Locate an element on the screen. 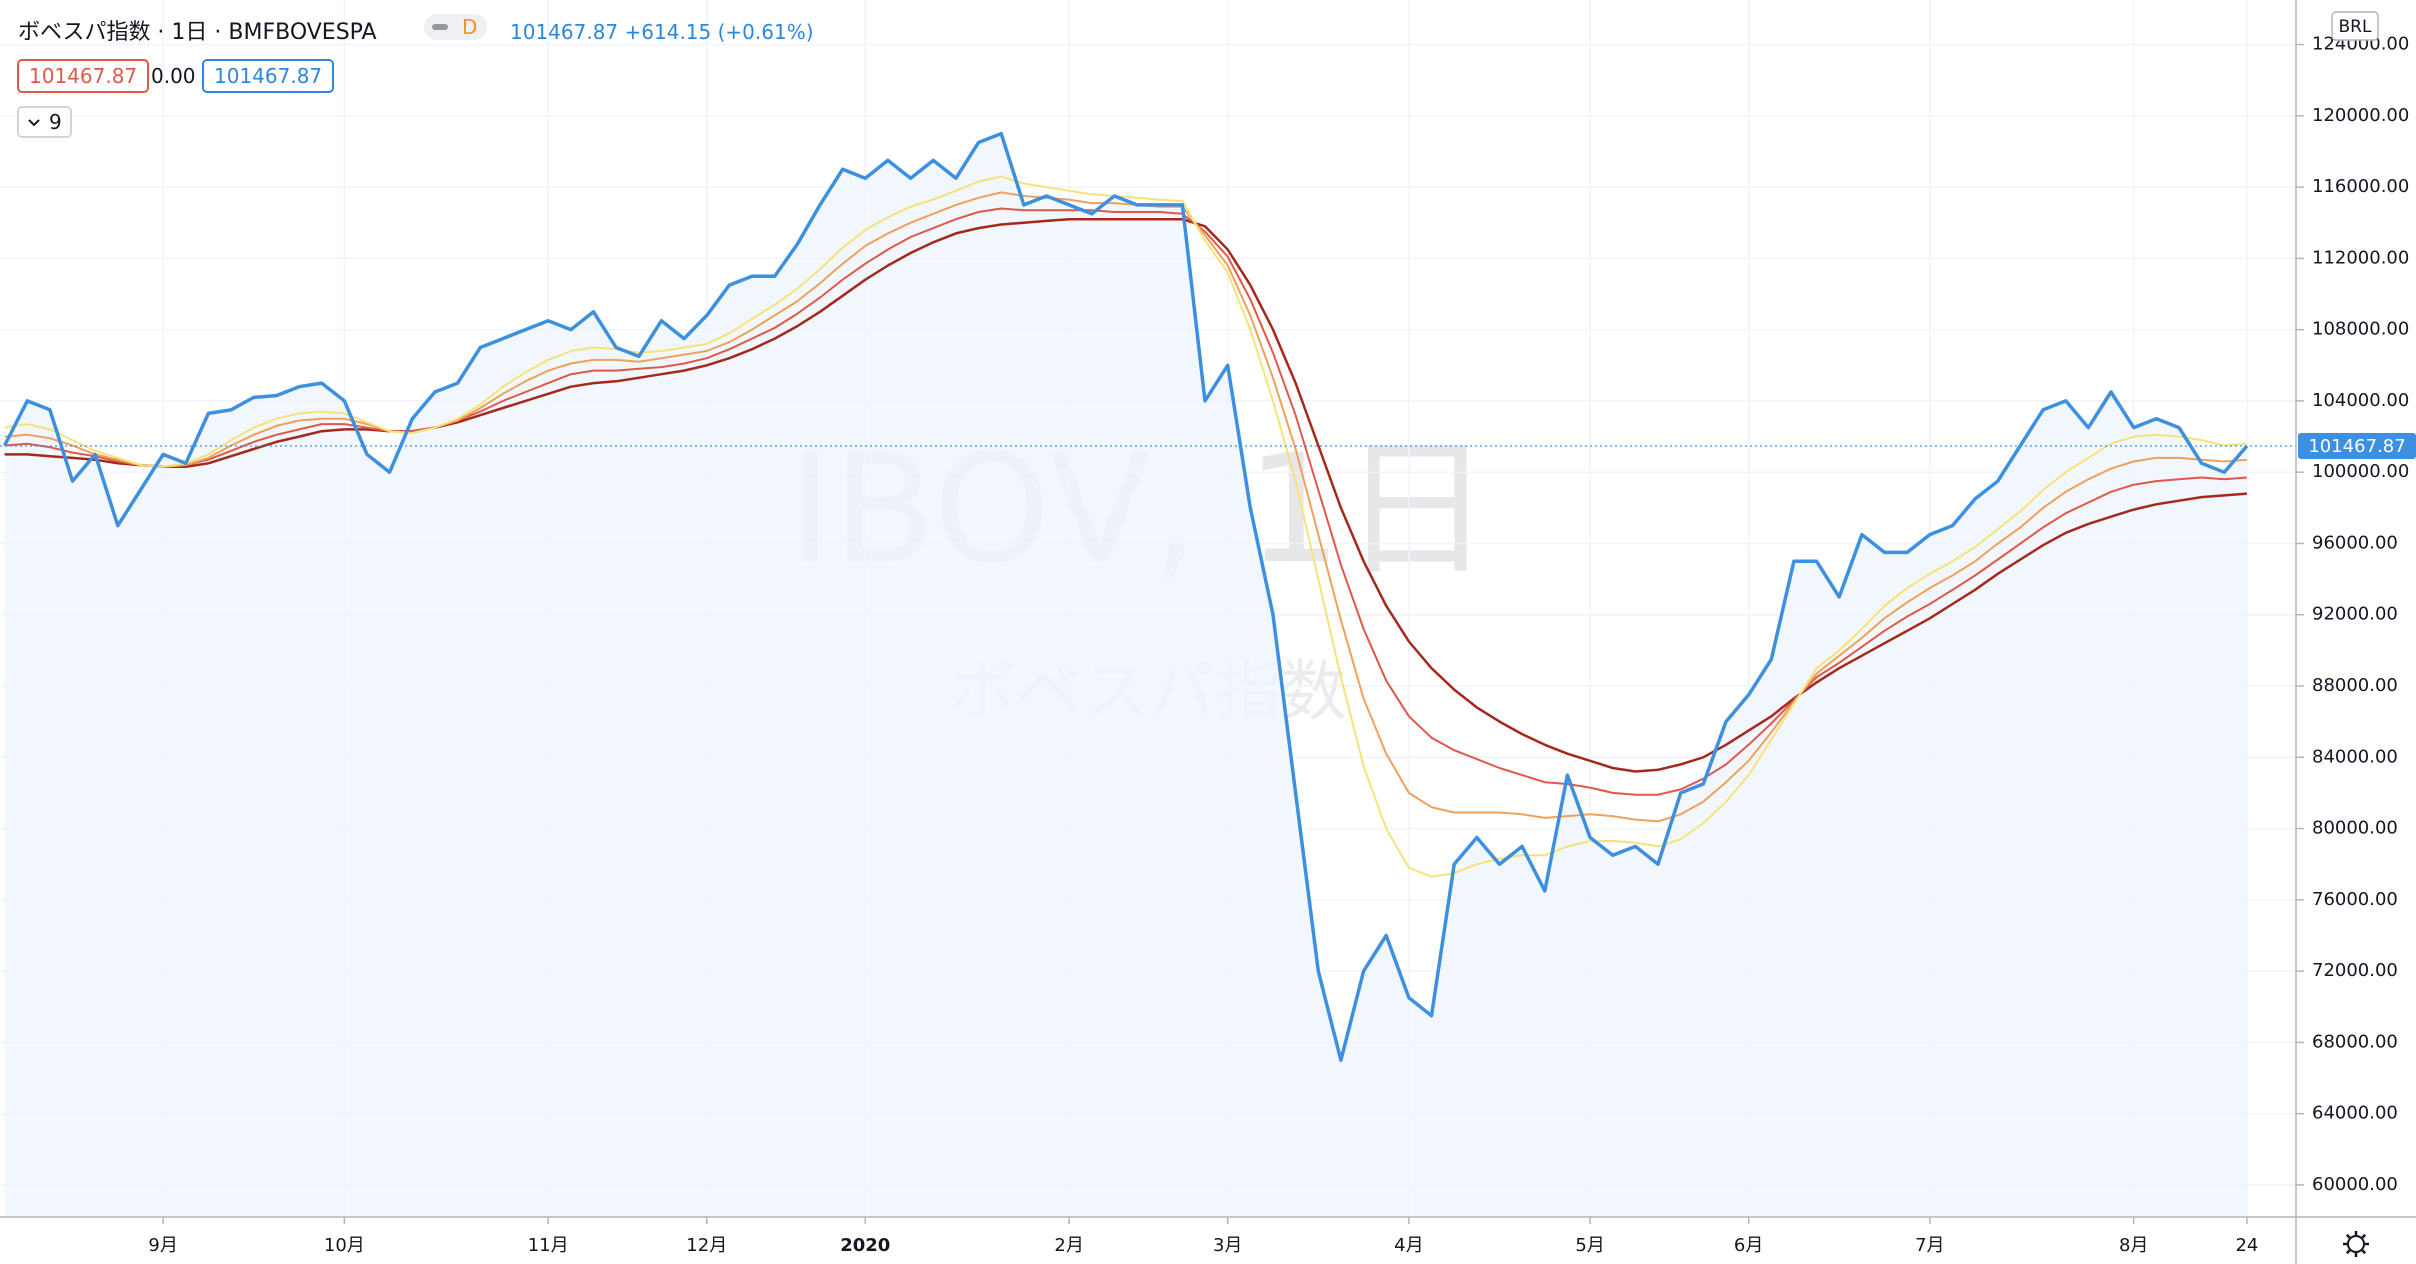  price-tag-label: 101467.87 is located at coordinates (2356, 446).